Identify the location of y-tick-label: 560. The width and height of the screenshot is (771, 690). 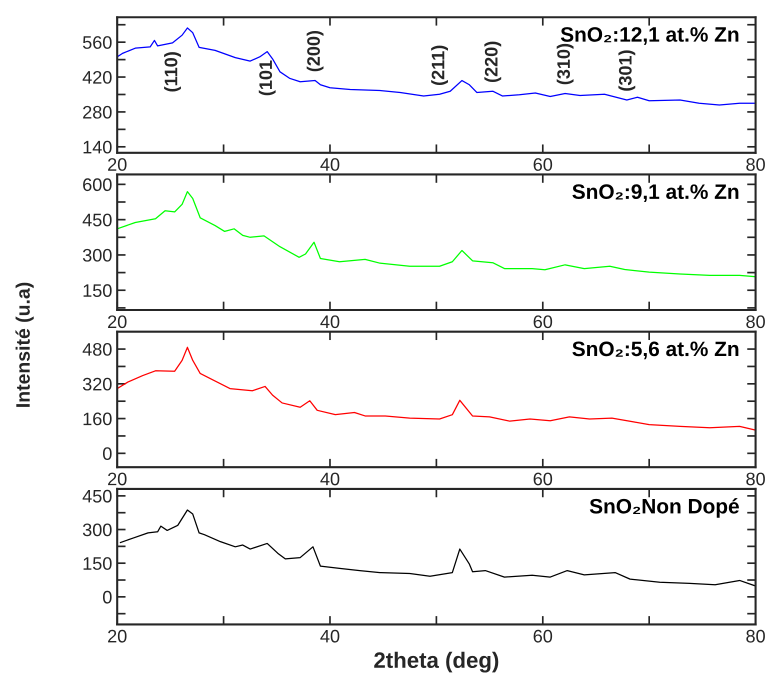
(97, 42).